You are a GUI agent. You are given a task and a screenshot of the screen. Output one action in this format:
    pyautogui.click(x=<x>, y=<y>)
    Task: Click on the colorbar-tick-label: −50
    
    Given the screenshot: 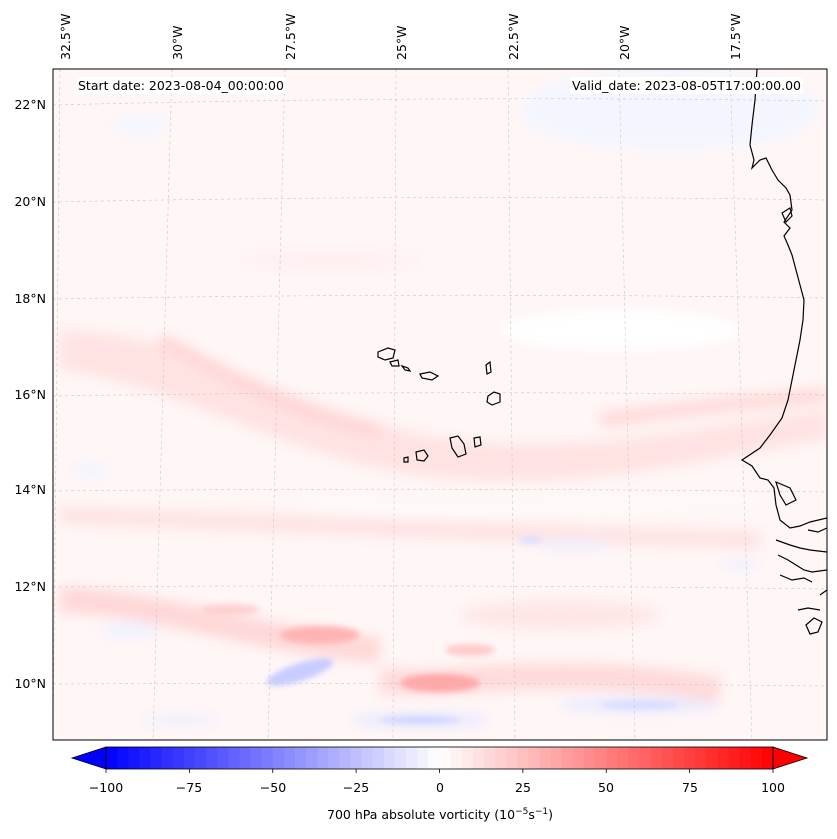 What is the action you would take?
    pyautogui.click(x=273, y=787)
    